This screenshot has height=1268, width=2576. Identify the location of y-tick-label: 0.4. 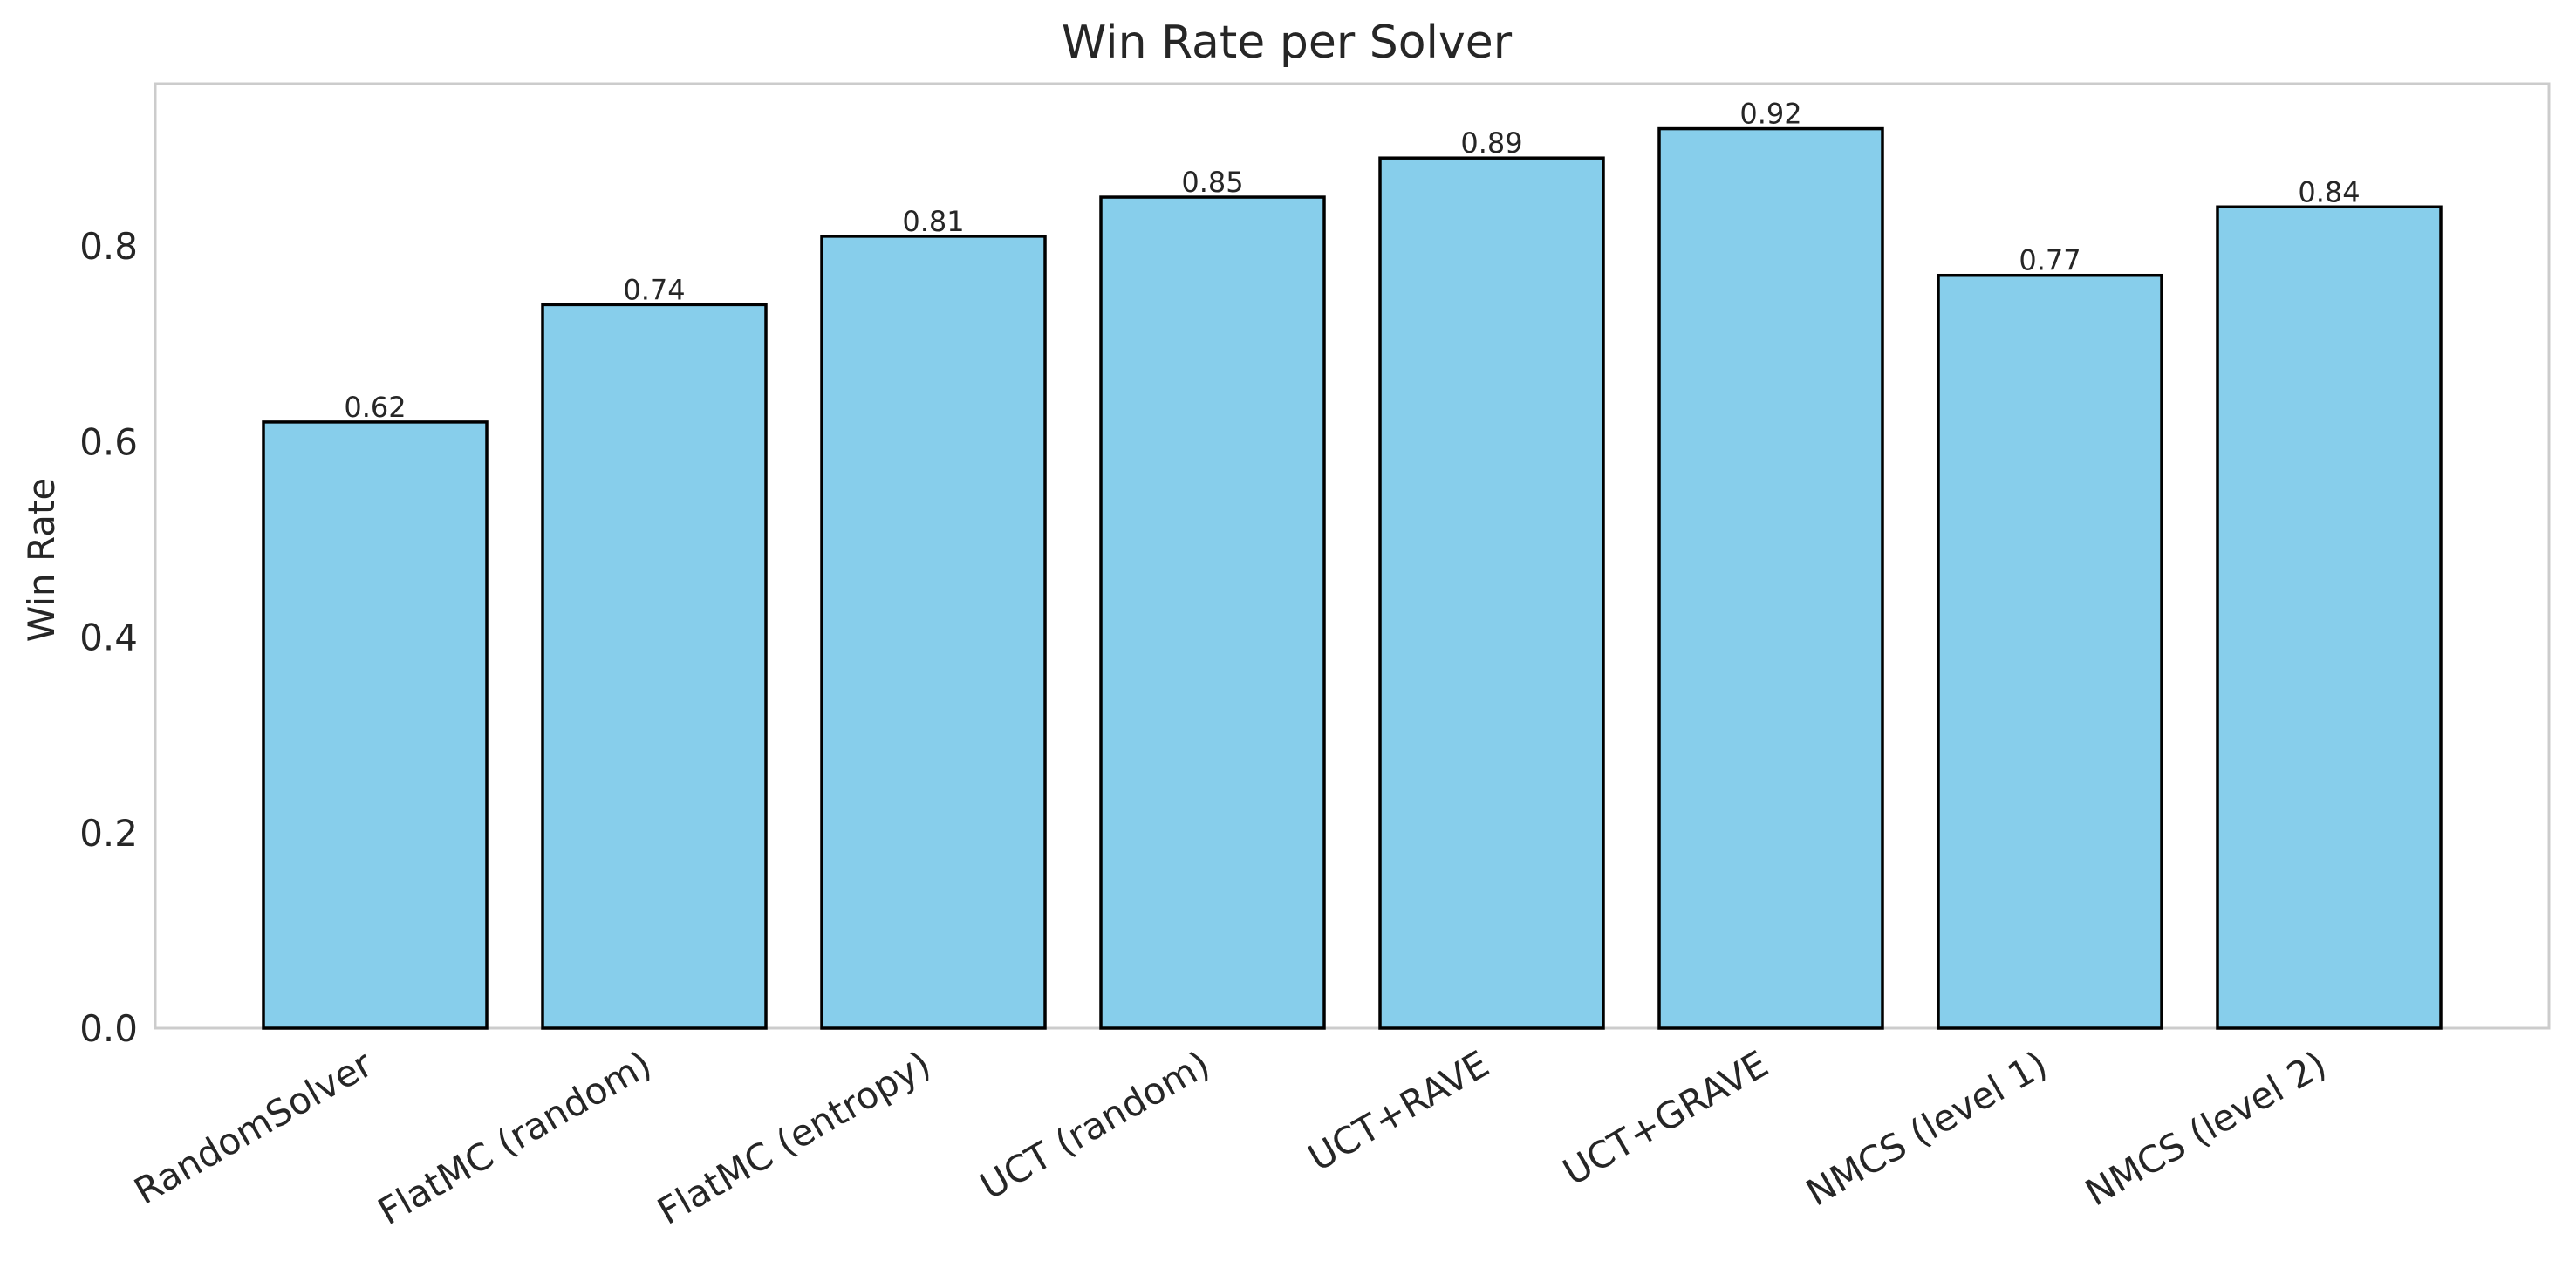
(108, 638).